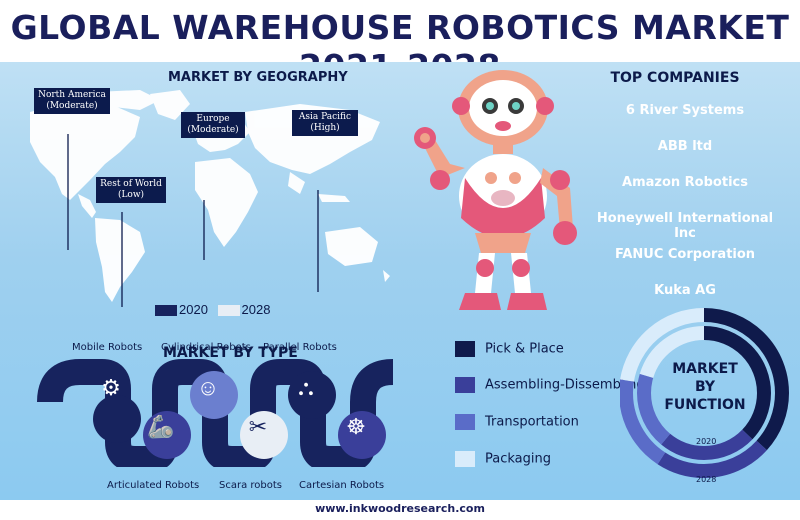 This screenshot has height=520, width=800. Describe the element at coordinates (111, 387) in the screenshot. I see `mobile-robot-icon: ⚙` at that location.